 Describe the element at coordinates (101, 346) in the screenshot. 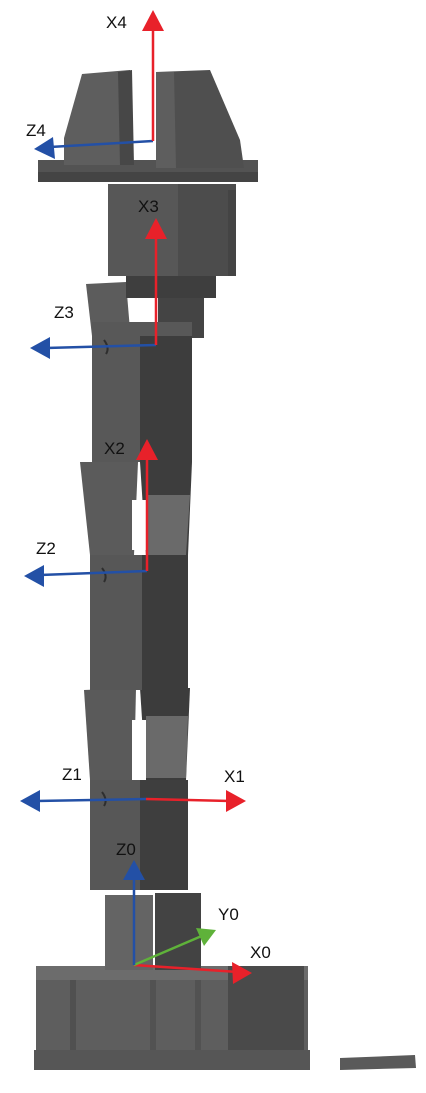

I see `z3-axis` at that location.